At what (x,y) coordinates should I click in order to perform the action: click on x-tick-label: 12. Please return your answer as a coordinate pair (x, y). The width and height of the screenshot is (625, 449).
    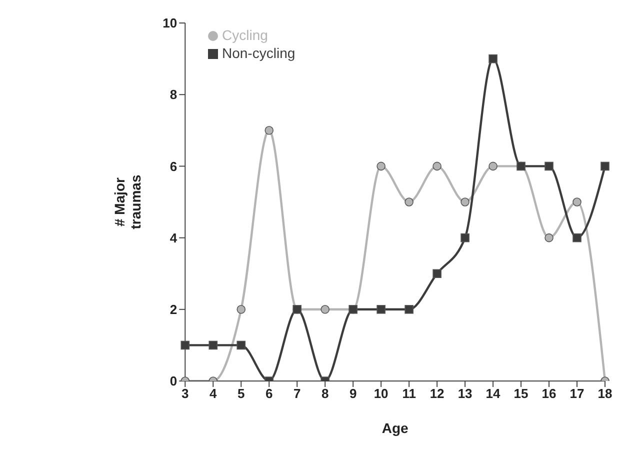
    Looking at the image, I should click on (437, 394).